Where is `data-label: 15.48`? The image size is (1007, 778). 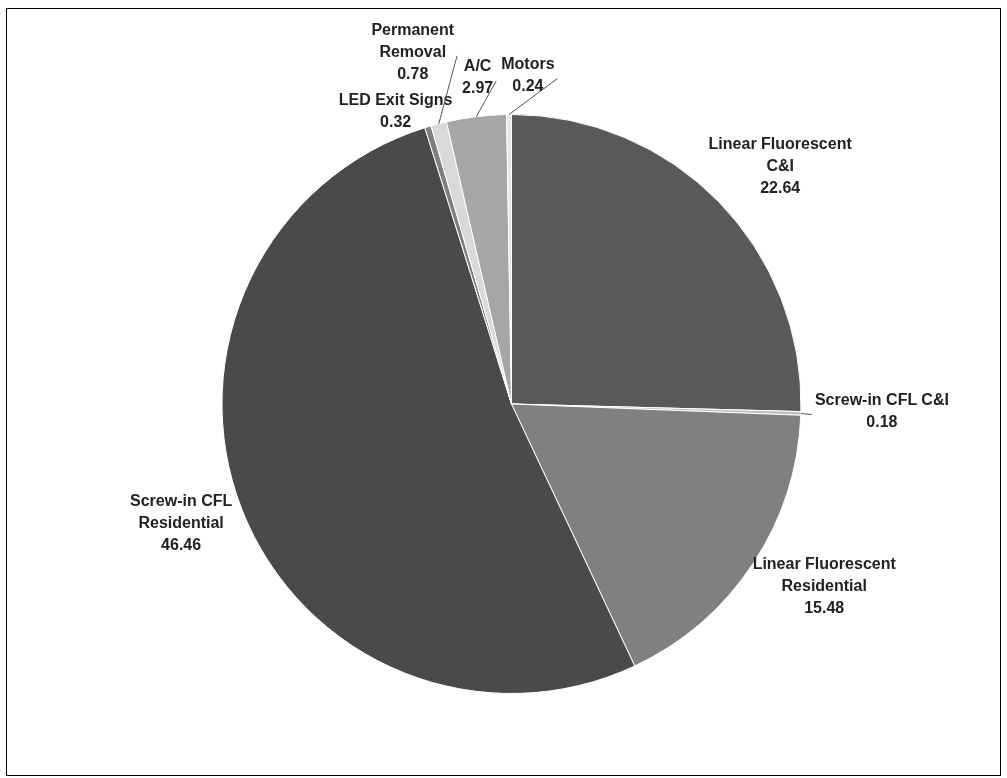 data-label: 15.48 is located at coordinates (824, 608).